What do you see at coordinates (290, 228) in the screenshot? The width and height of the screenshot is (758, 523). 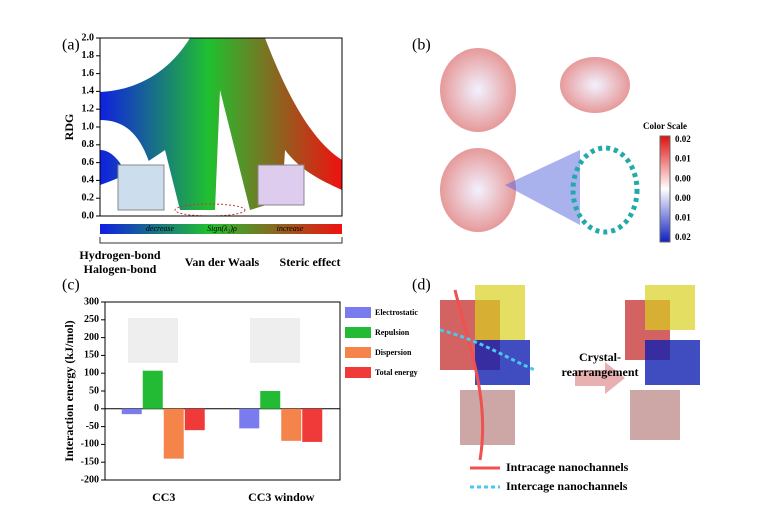 I see `axis-text: increase` at bounding box center [290, 228].